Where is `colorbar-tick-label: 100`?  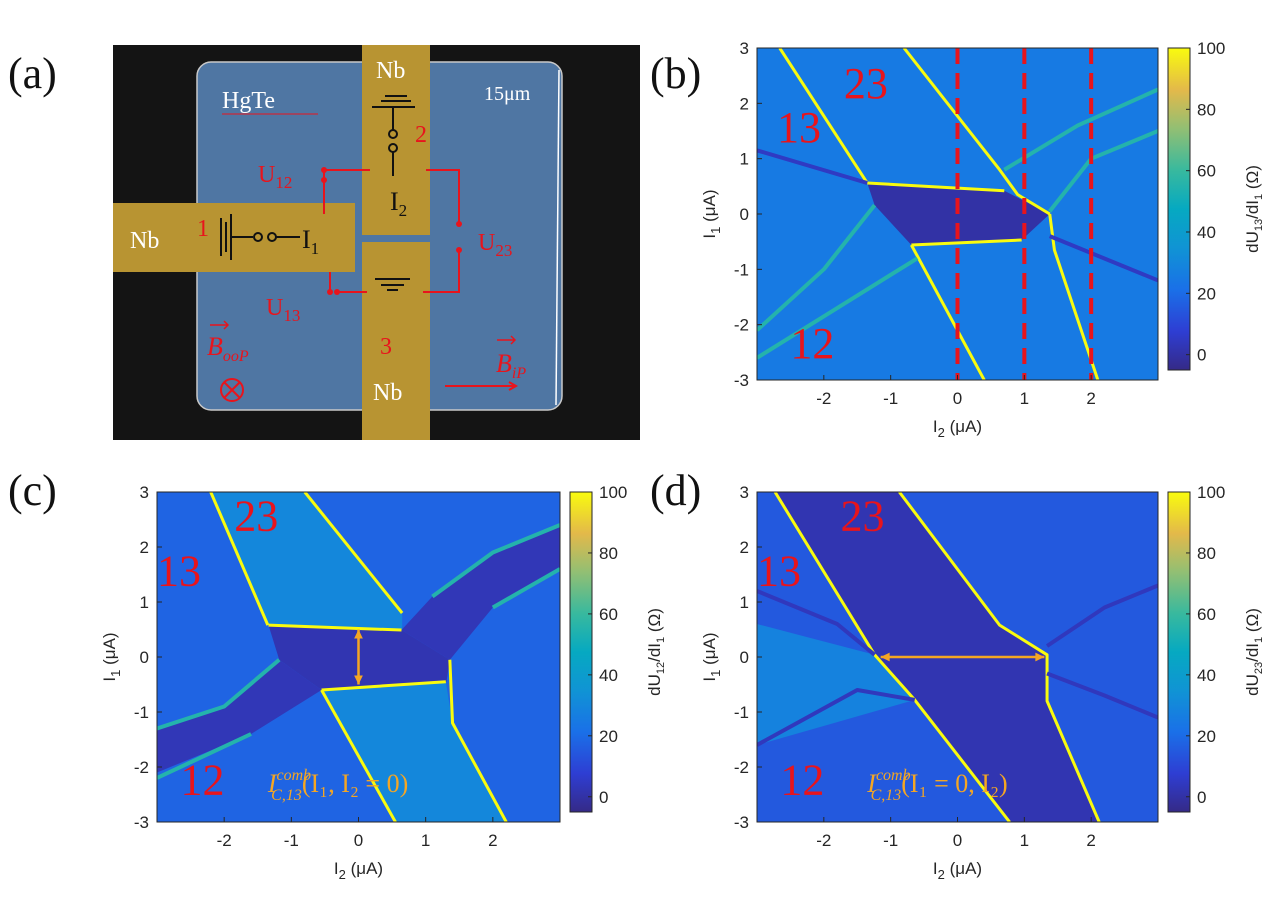
colorbar-tick-label: 100 is located at coordinates (613, 492).